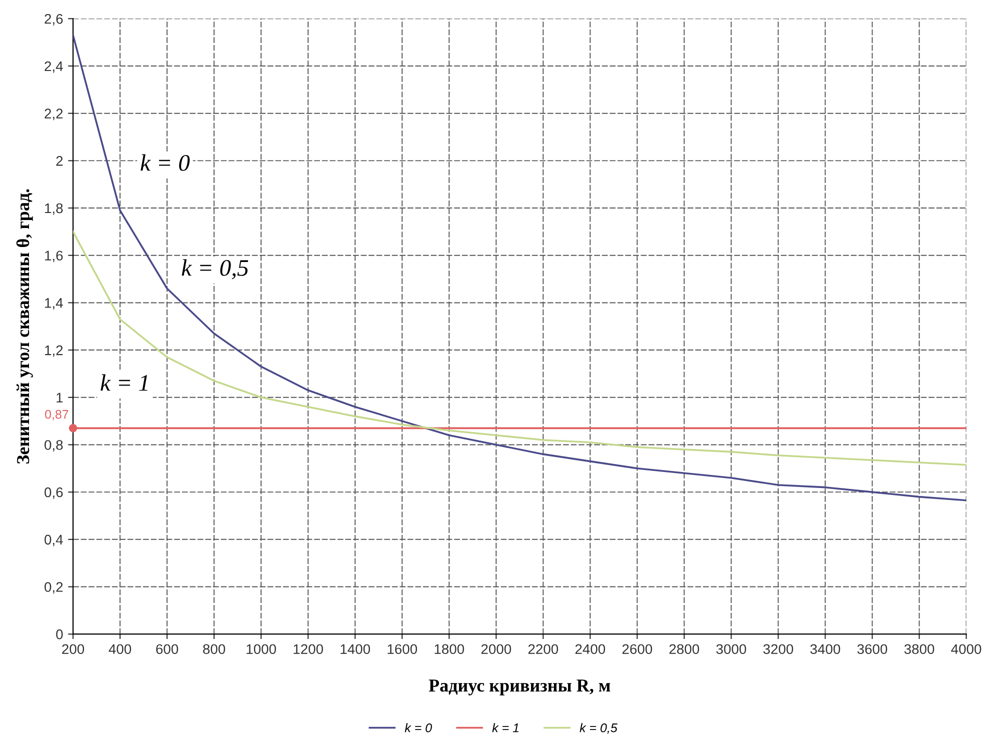  Describe the element at coordinates (53, 493) in the screenshot. I see `y-tick-label: 0,6` at that location.